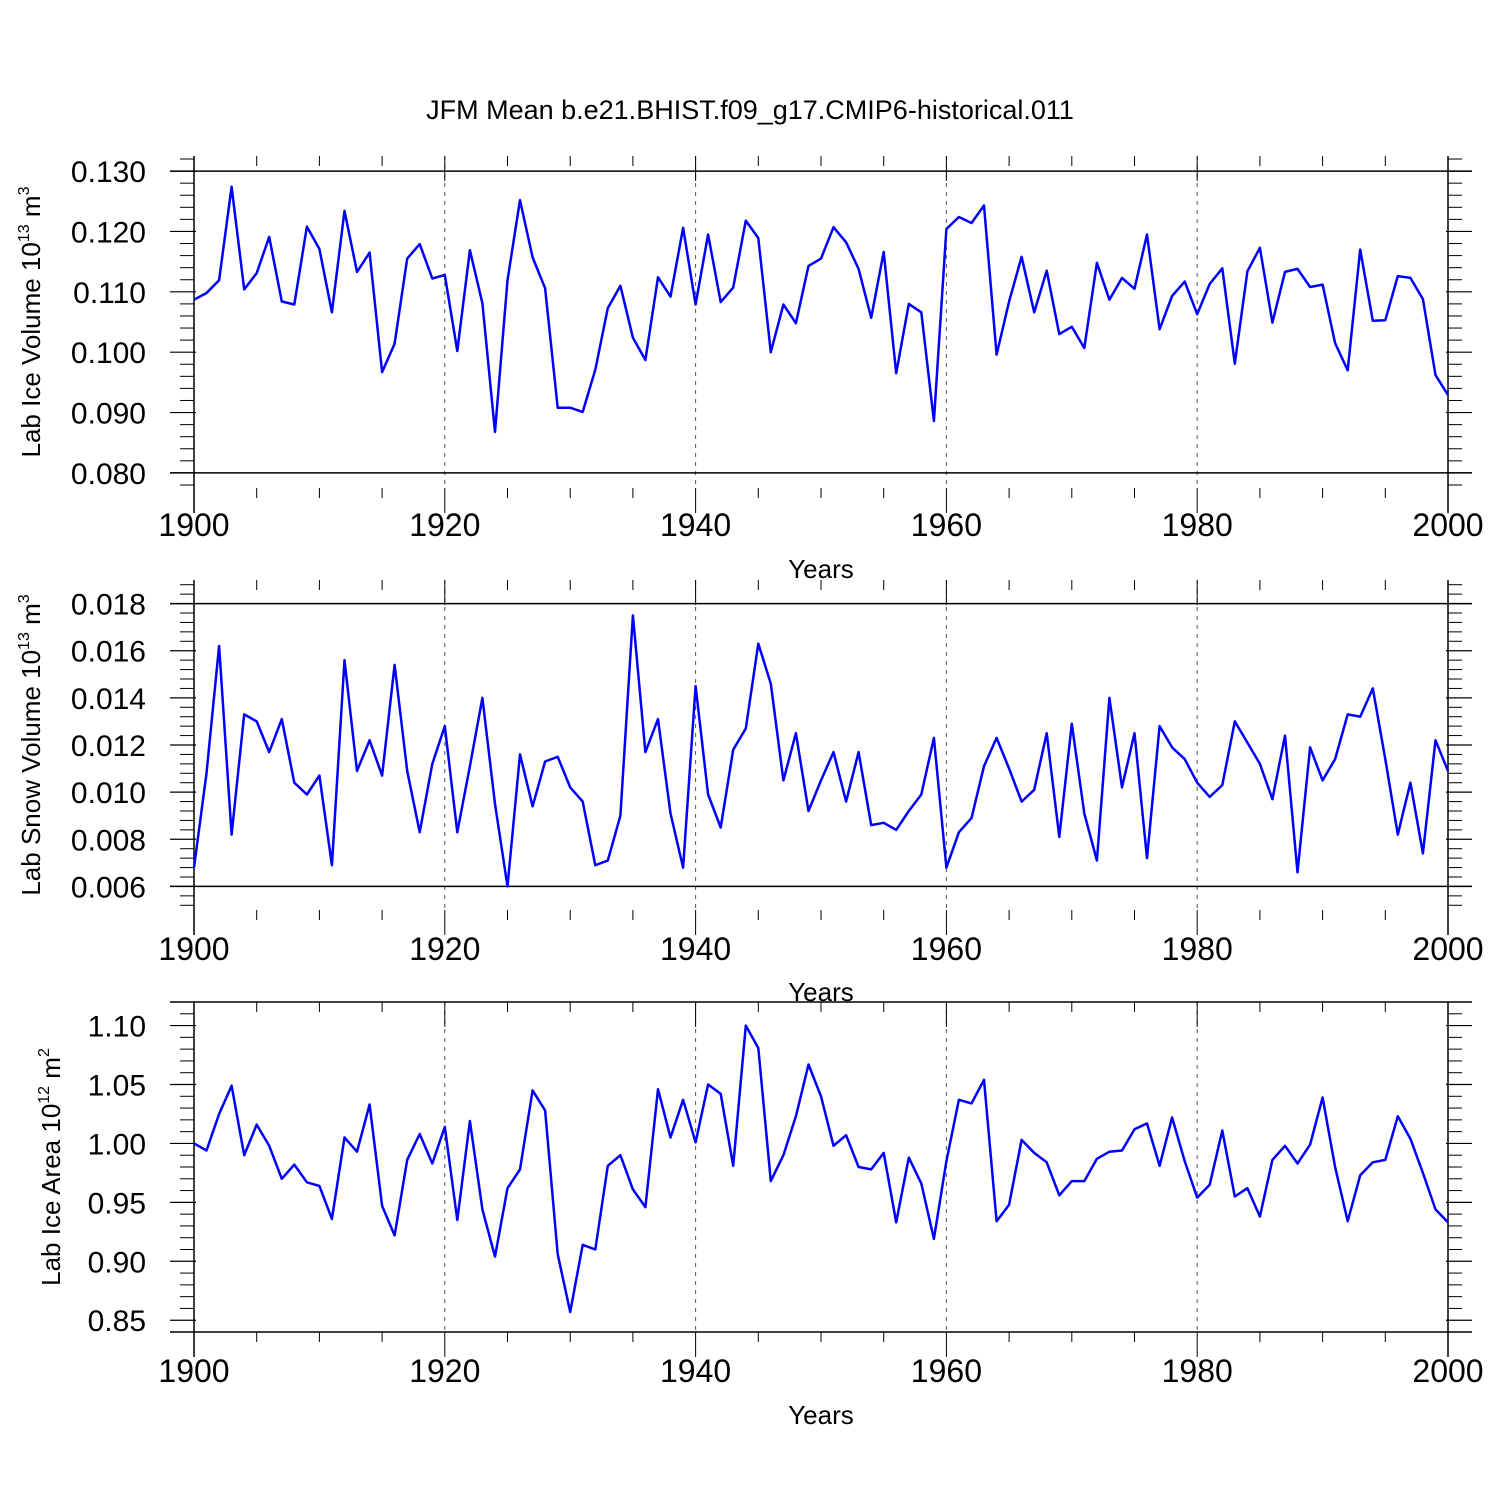 This screenshot has height=1500, width=1500. Describe the element at coordinates (117, 1144) in the screenshot. I see `y-tick-label: 1.00` at that location.